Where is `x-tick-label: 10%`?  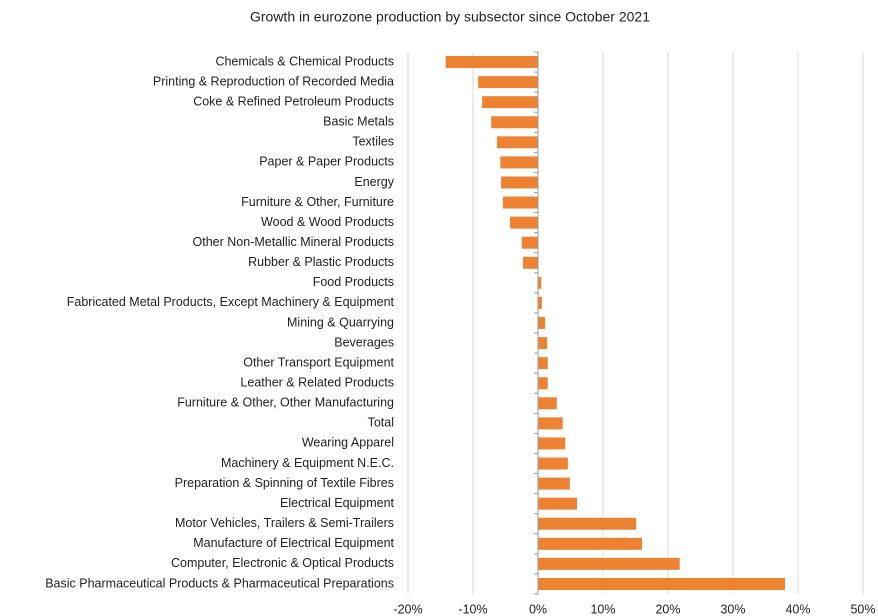
x-tick-label: 10% is located at coordinates (602, 609).